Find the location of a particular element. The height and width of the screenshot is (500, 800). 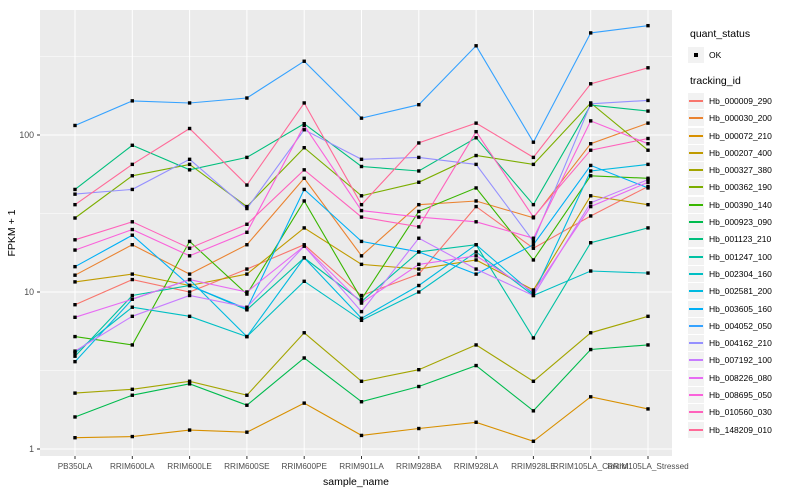

y-tick-label: 10 is located at coordinates (29, 292).